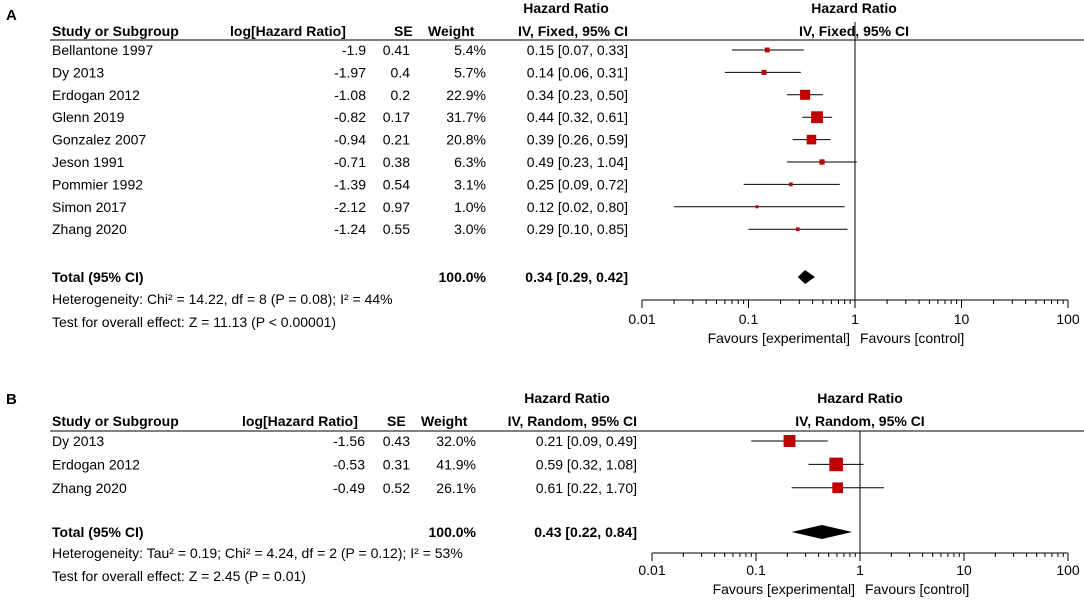 Image resolution: width=1084 pixels, height=601 pixels. I want to click on hr-method-header: IV, Random, 95% CI, so click(572, 421).